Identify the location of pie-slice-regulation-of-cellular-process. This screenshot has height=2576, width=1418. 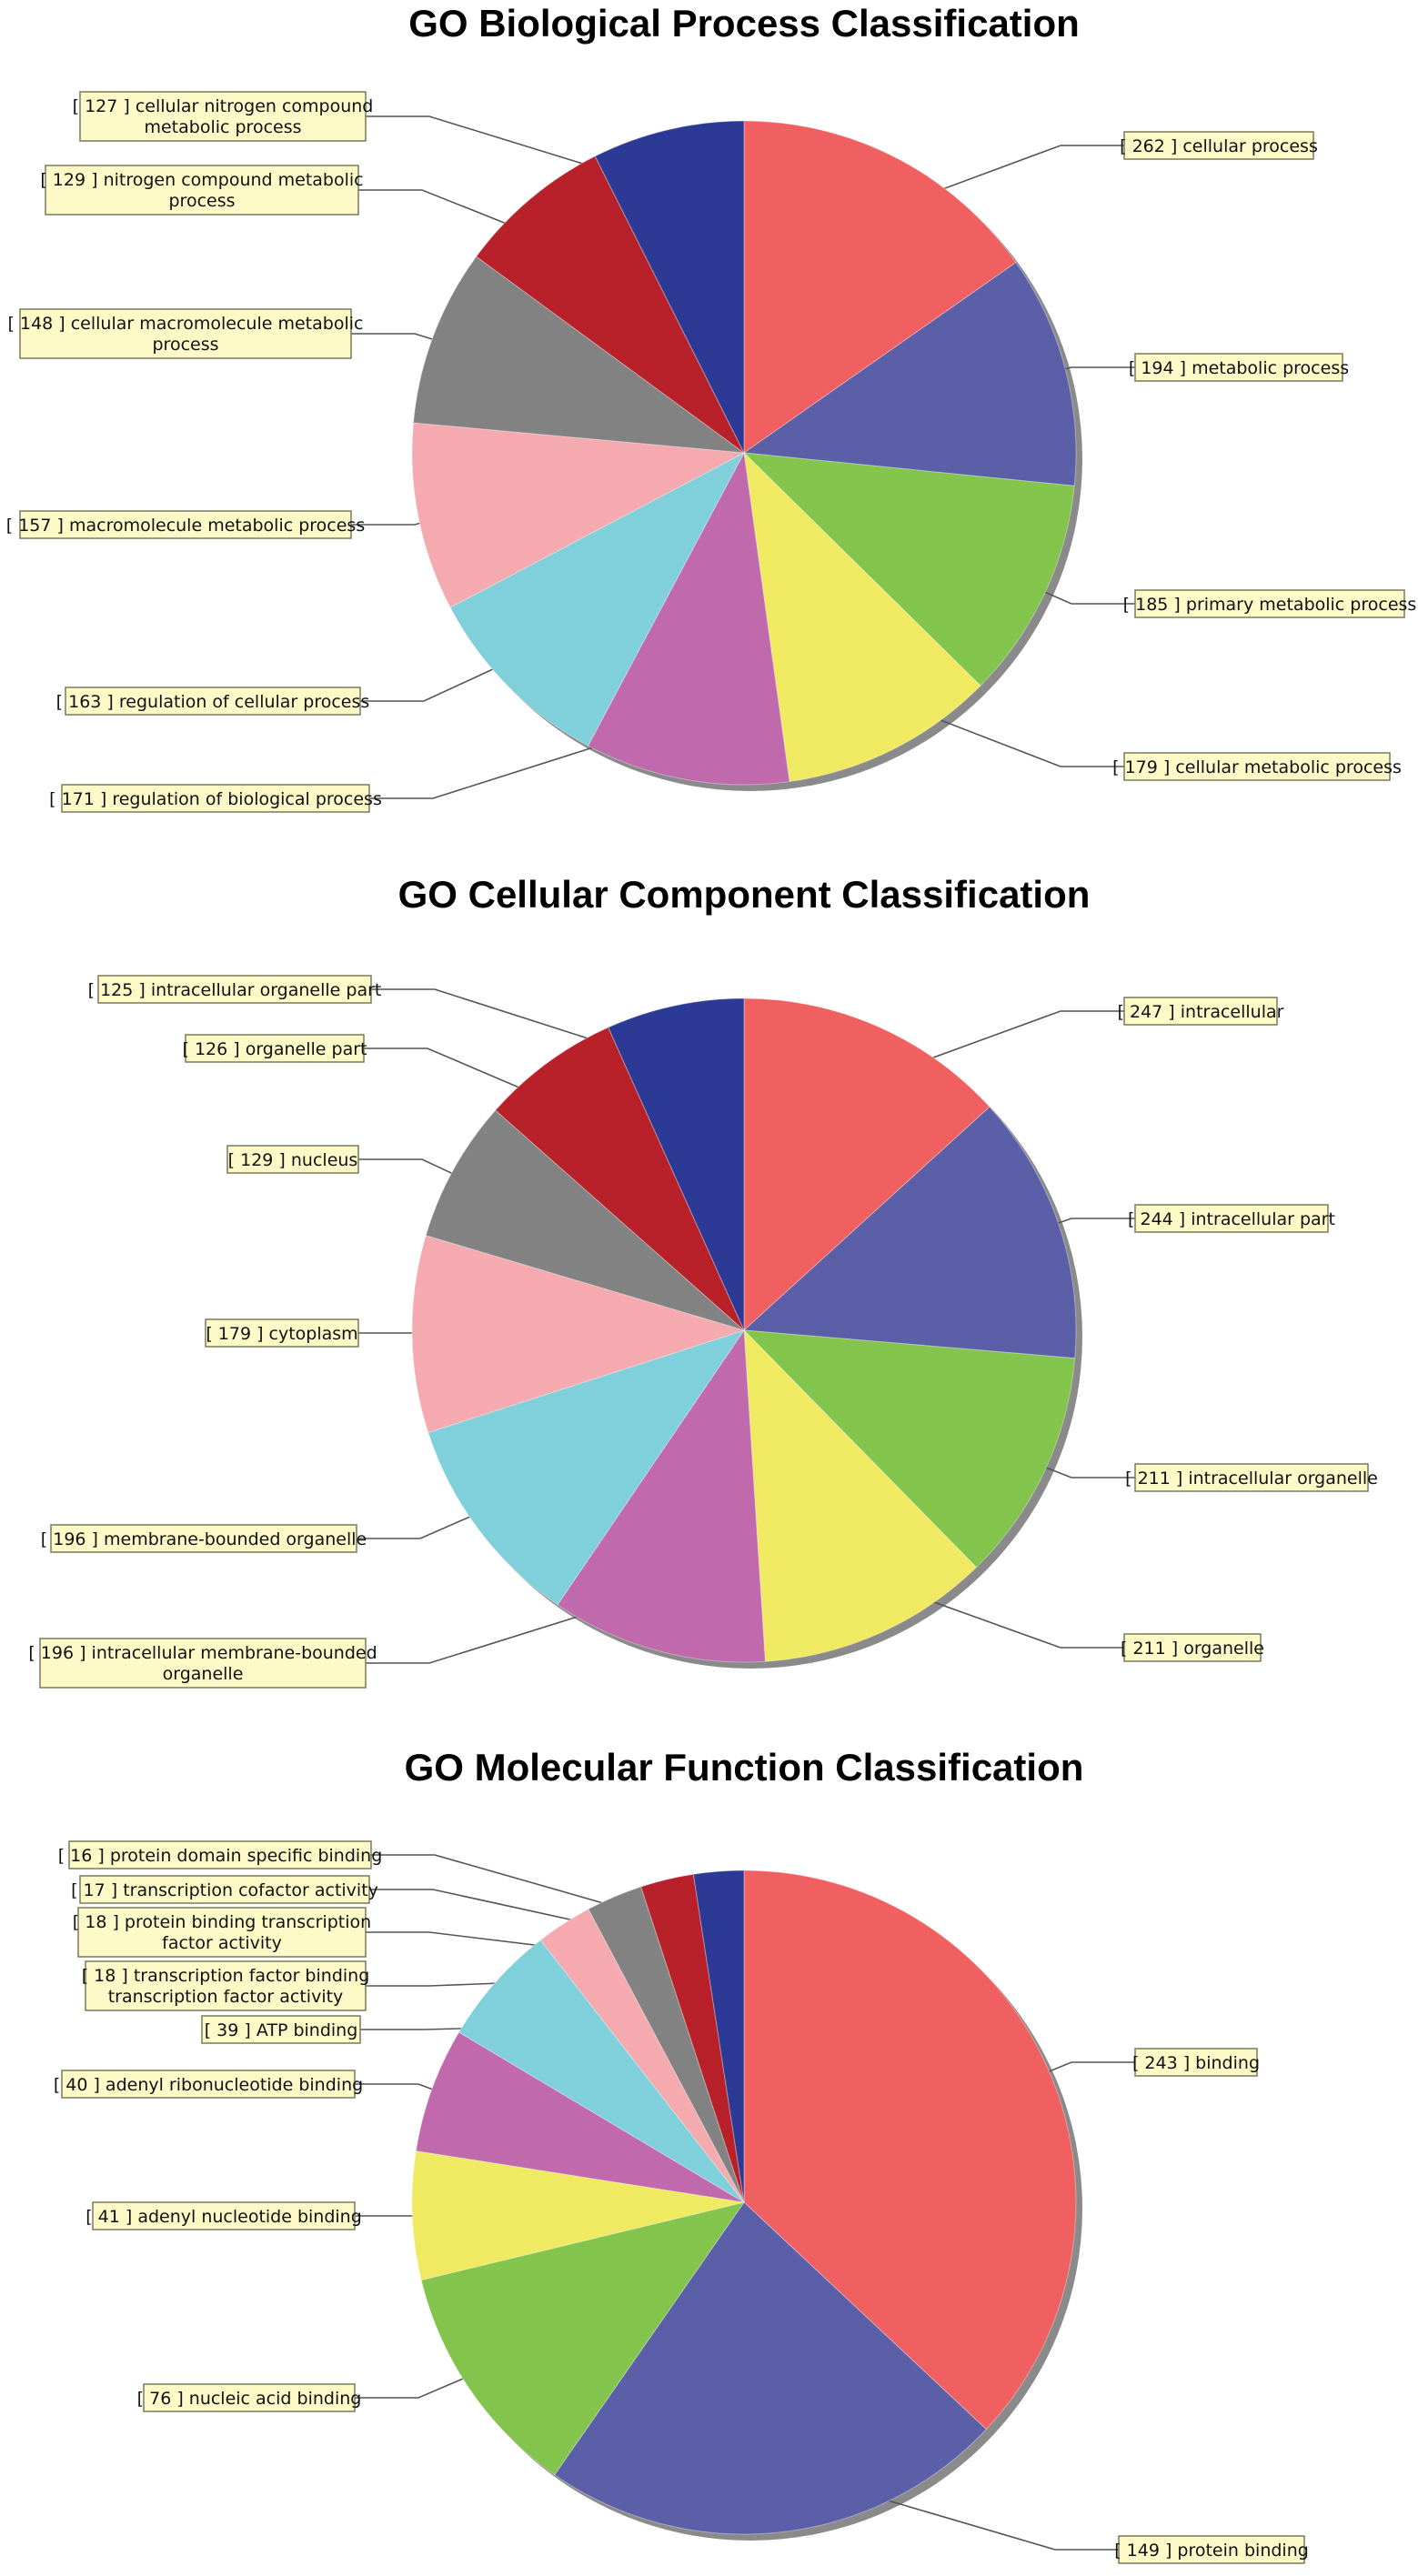
(597, 599).